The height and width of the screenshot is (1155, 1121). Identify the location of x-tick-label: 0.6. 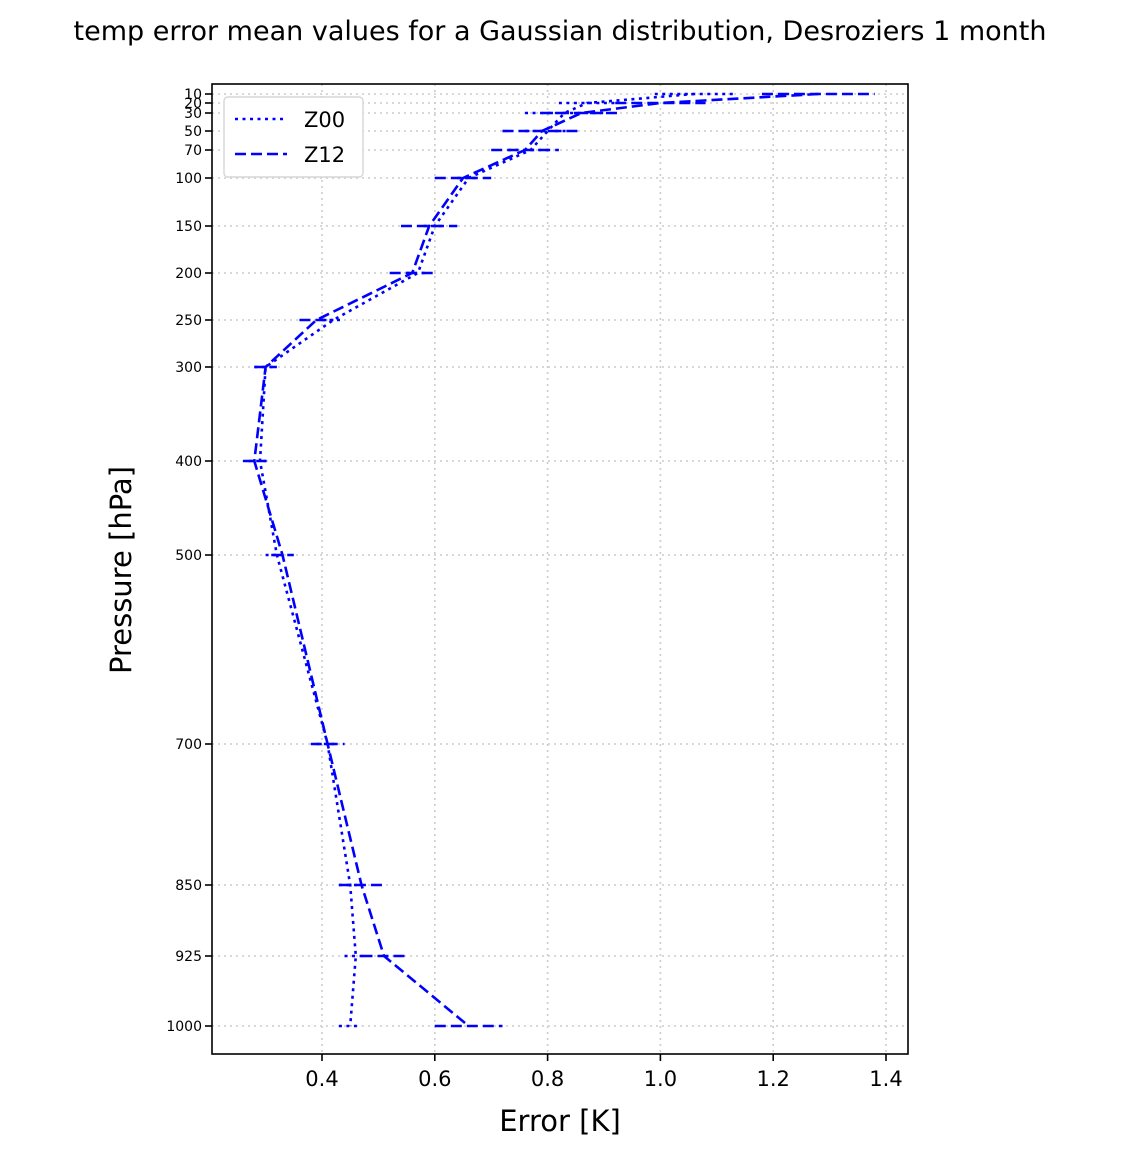
(434, 1079).